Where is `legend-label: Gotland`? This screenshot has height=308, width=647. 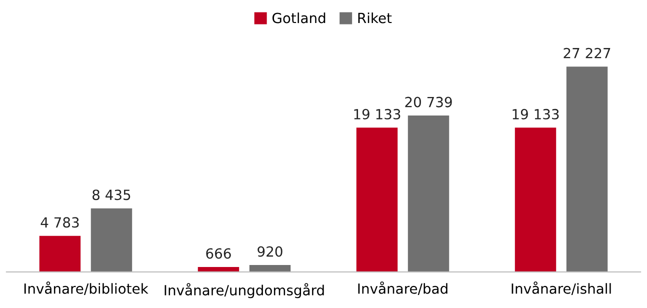
legend-label: Gotland is located at coordinates (299, 18).